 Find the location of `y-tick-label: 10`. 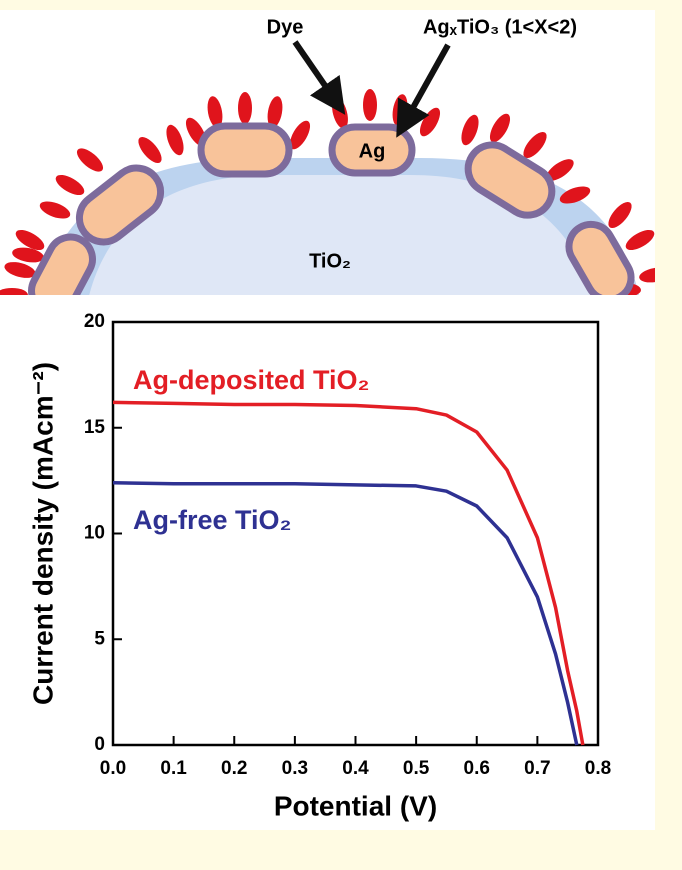

y-tick-label: 10 is located at coordinates (94, 533).